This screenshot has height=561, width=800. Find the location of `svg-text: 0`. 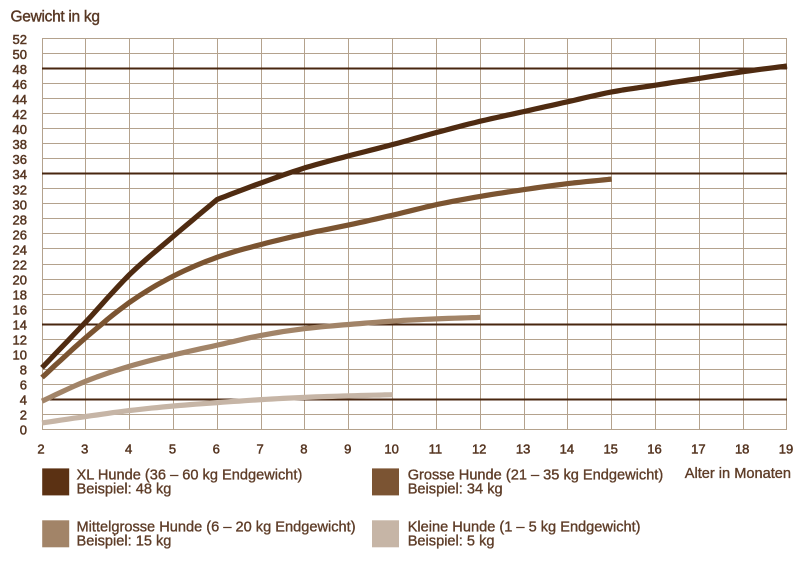

svg-text: 0 is located at coordinates (23, 430).